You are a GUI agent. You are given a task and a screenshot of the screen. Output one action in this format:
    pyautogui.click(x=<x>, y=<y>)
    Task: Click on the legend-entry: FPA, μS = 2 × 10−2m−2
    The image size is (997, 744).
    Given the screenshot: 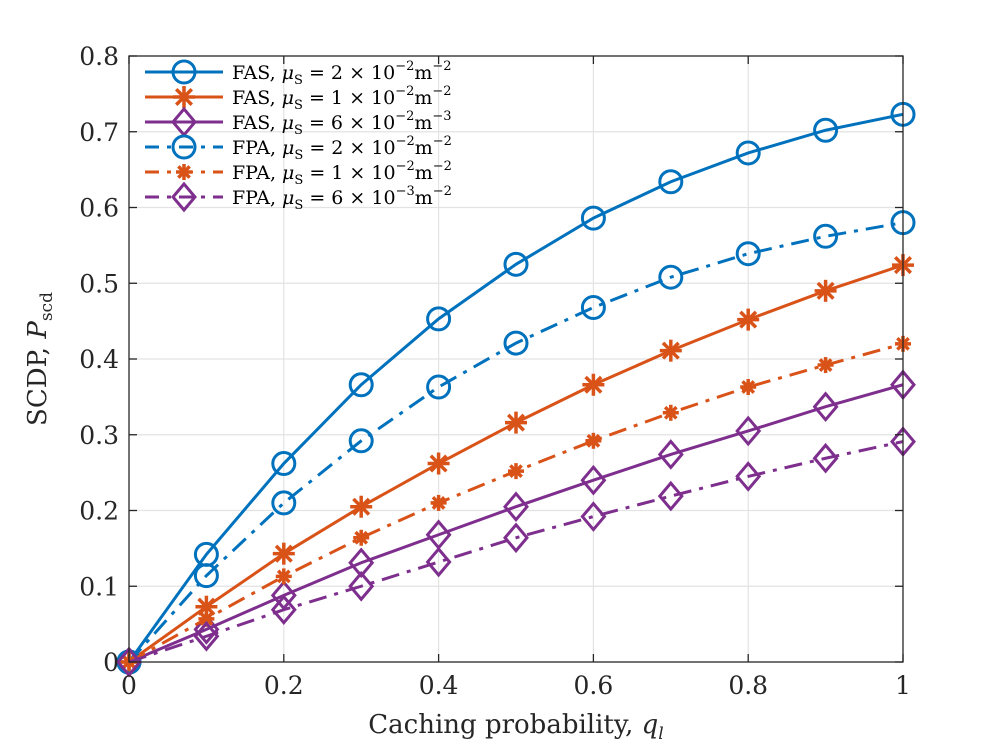 What is the action you would take?
    pyautogui.click(x=298, y=148)
    